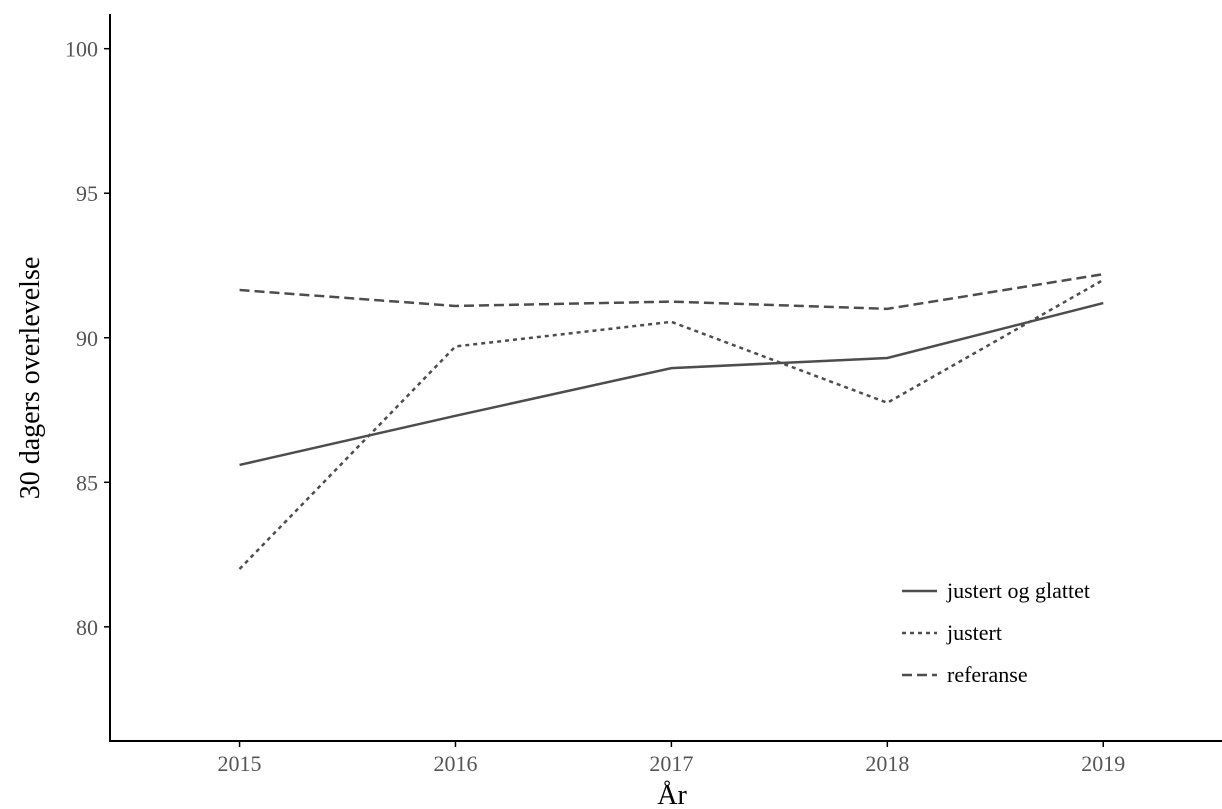 This screenshot has width=1222, height=809. I want to click on y-tick-label: 85, so click(87, 482).